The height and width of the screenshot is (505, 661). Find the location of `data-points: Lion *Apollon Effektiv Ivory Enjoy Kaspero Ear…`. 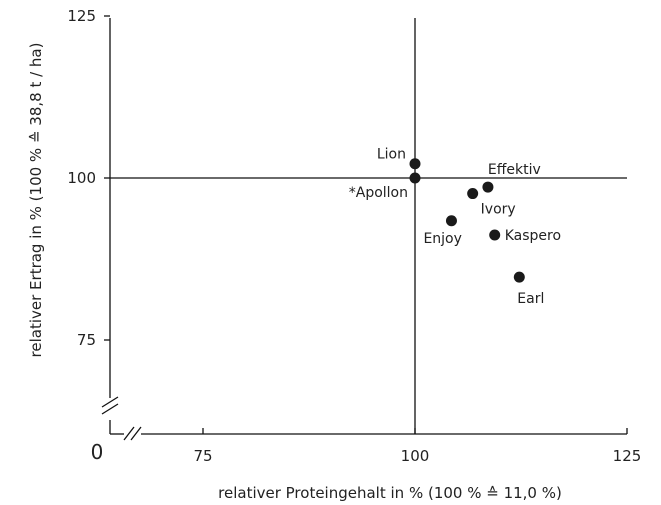

data-points: Lion *Apollon Effektiv Ivory Enjoy Kaspero Ear… is located at coordinates (455, 227).